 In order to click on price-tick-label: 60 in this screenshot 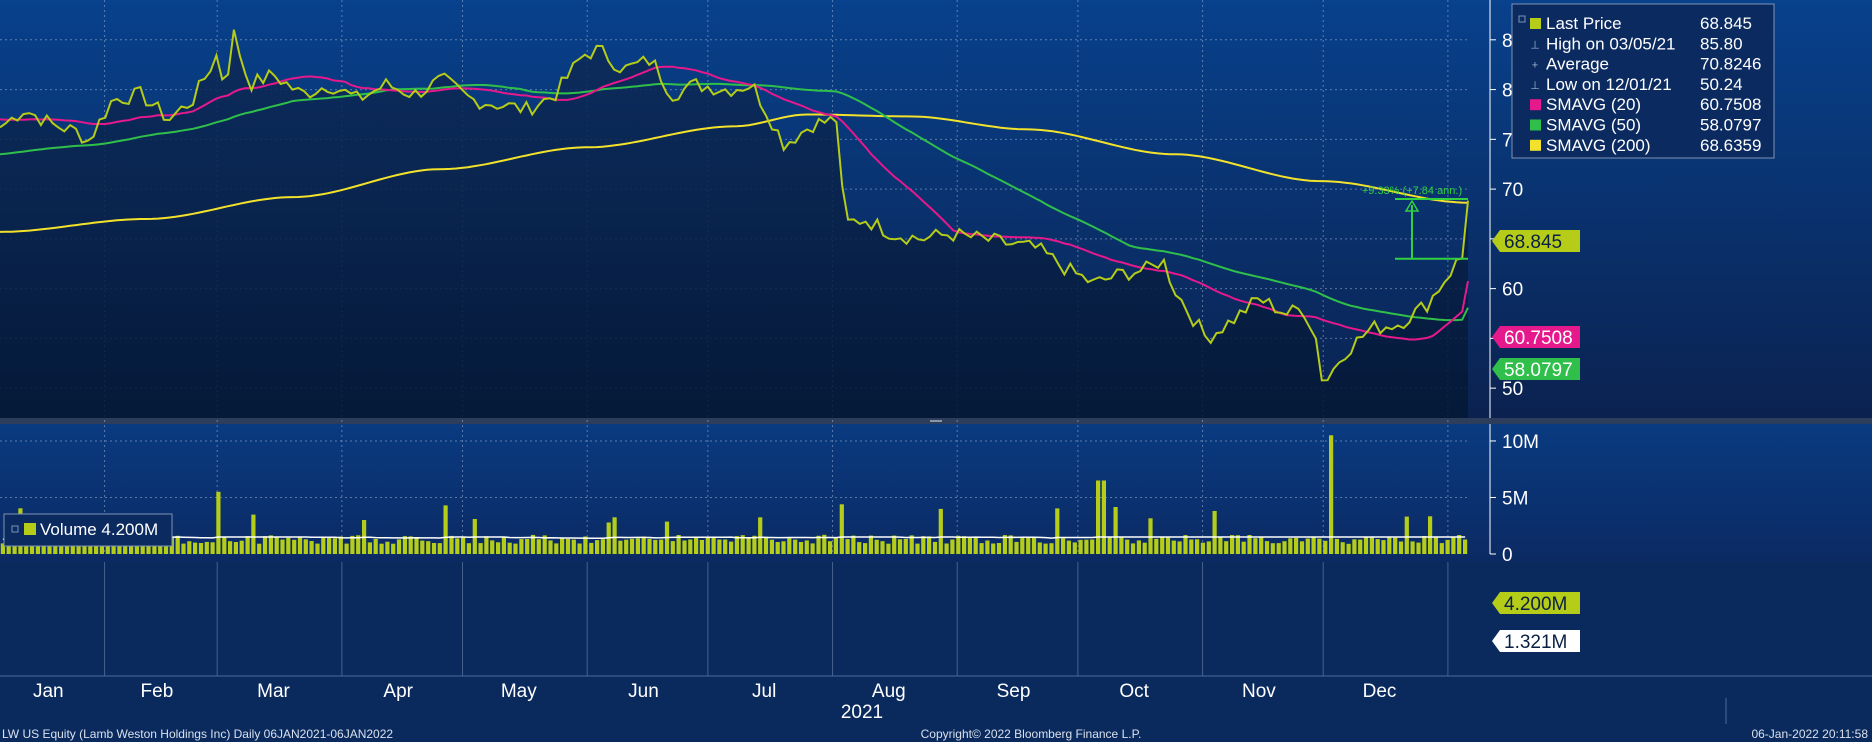, I will do `click(1512, 290)`.